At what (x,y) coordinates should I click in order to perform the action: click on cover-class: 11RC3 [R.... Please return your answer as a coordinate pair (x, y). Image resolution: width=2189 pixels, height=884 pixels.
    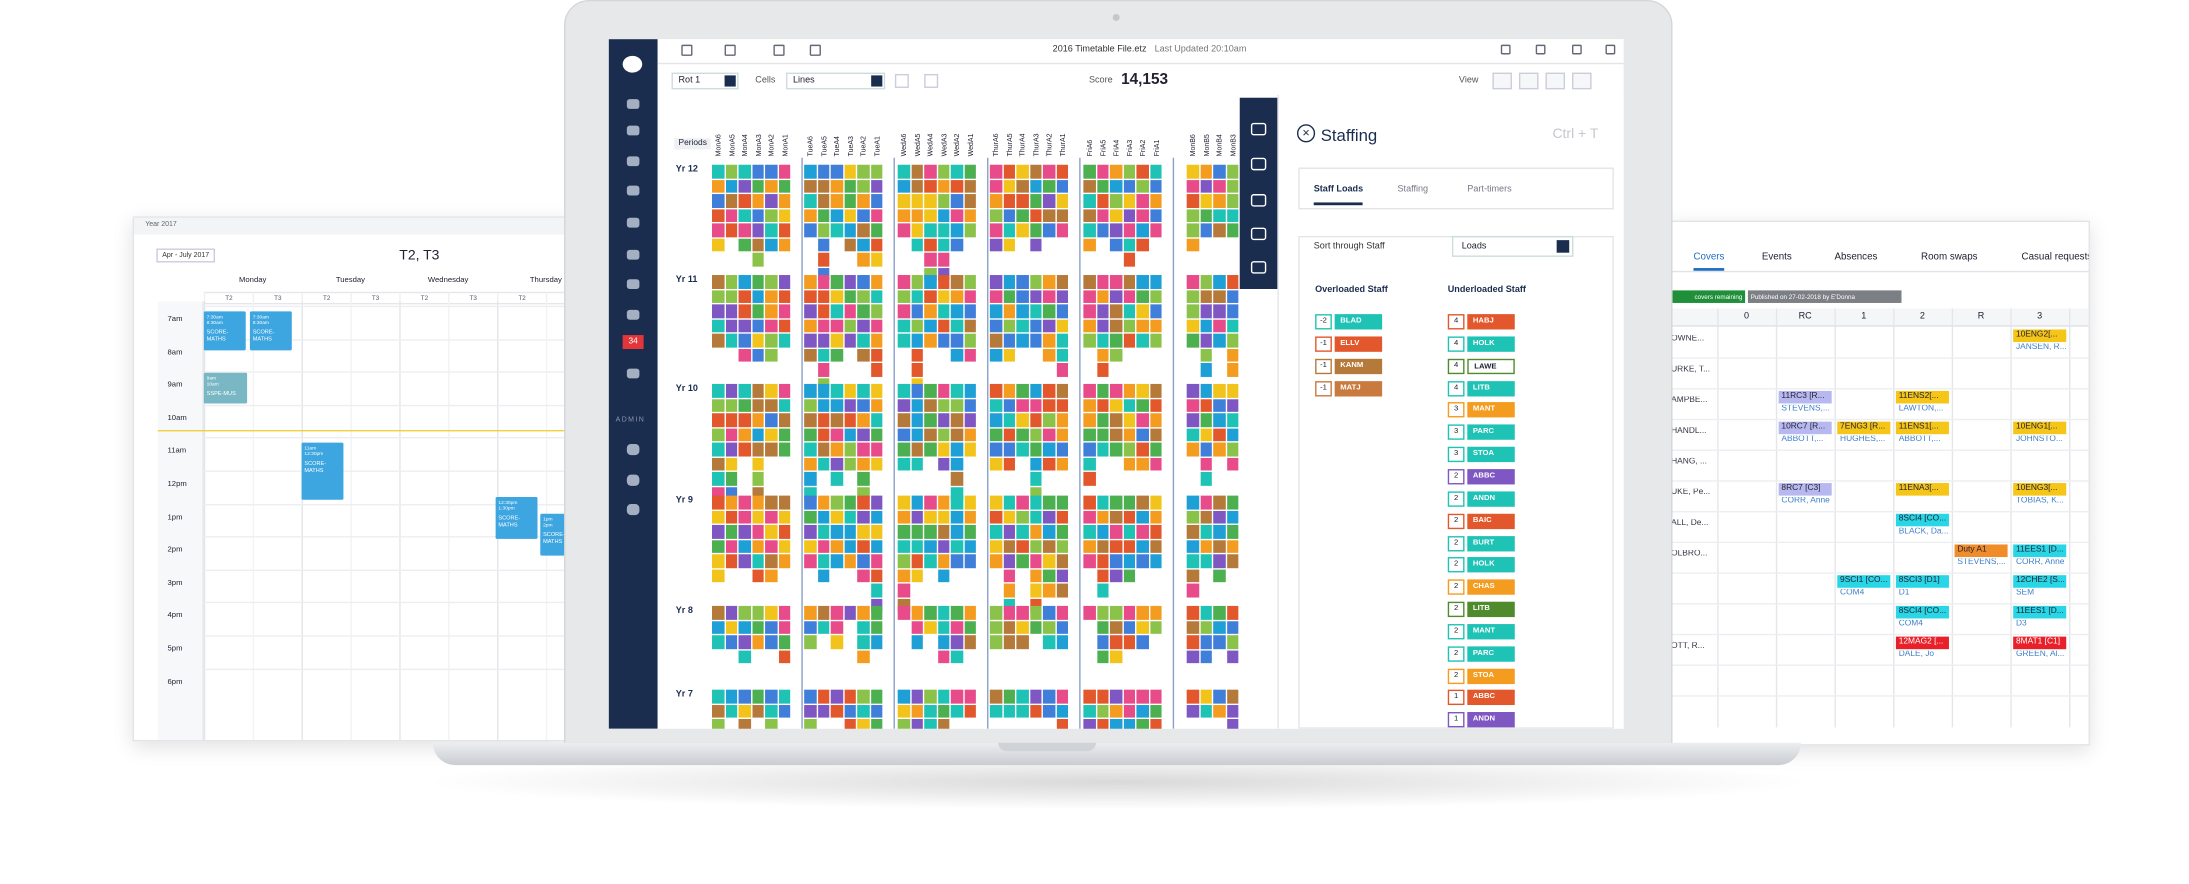
    Looking at the image, I should click on (1805, 397).